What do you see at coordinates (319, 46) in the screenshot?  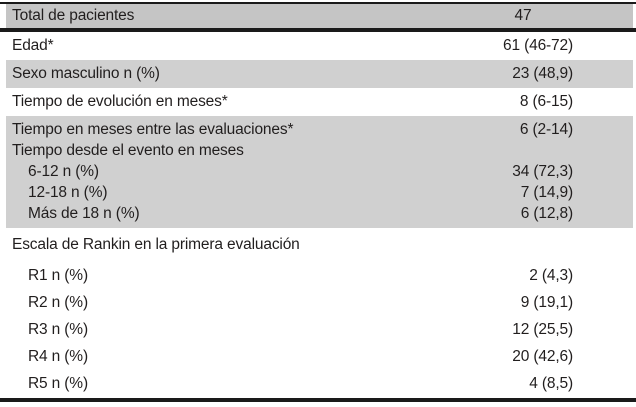 I see `table-row-edad: Edad* 61 (46-72)` at bounding box center [319, 46].